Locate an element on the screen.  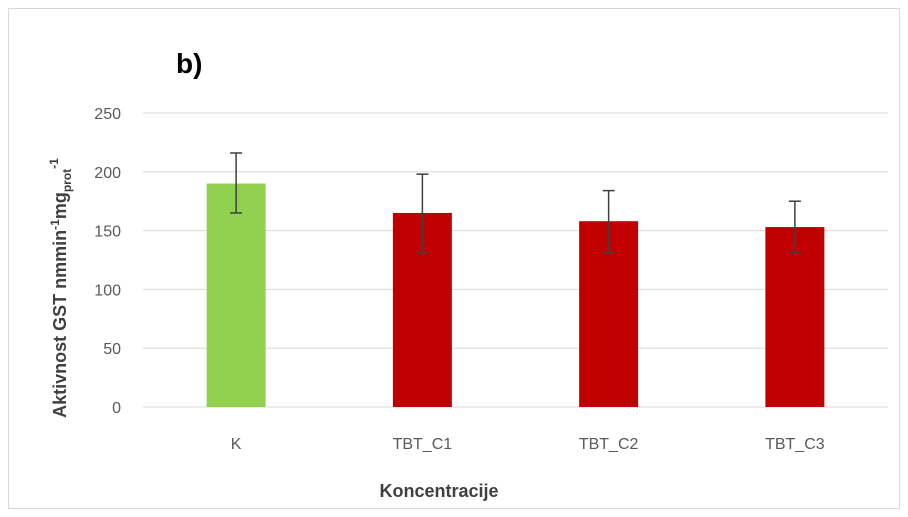
panel-label: b) is located at coordinates (189, 63).